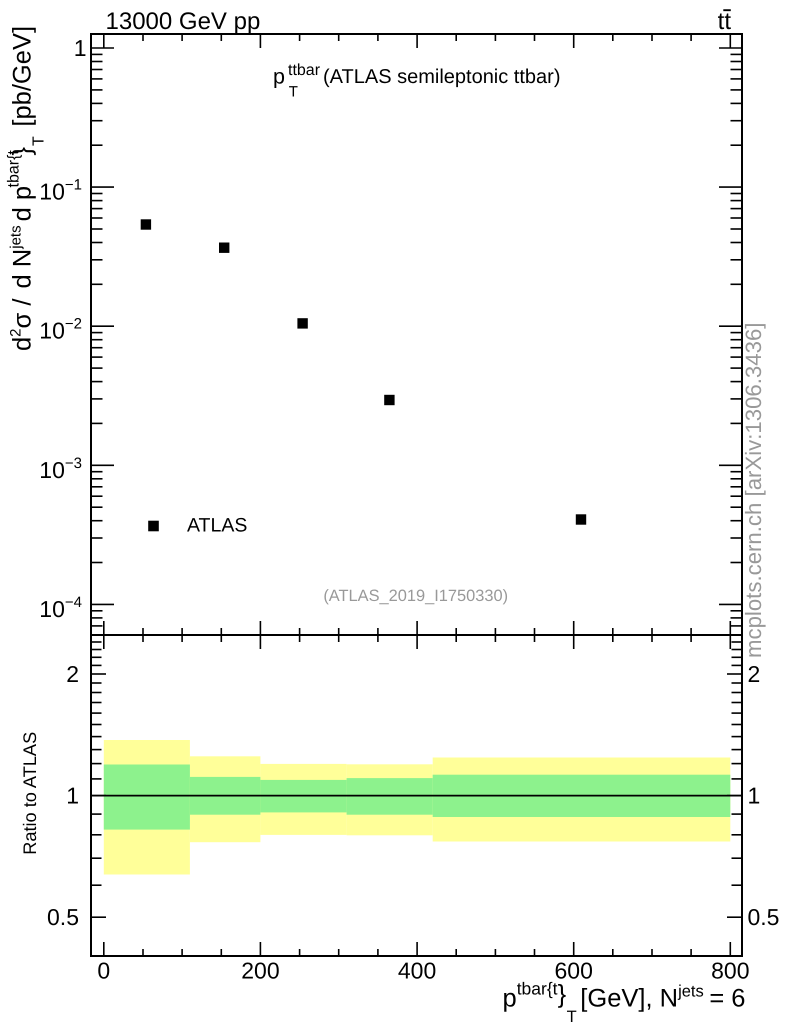 This screenshot has width=786, height=1029. Describe the element at coordinates (293, 92) in the screenshot. I see `svg-text: T` at that location.